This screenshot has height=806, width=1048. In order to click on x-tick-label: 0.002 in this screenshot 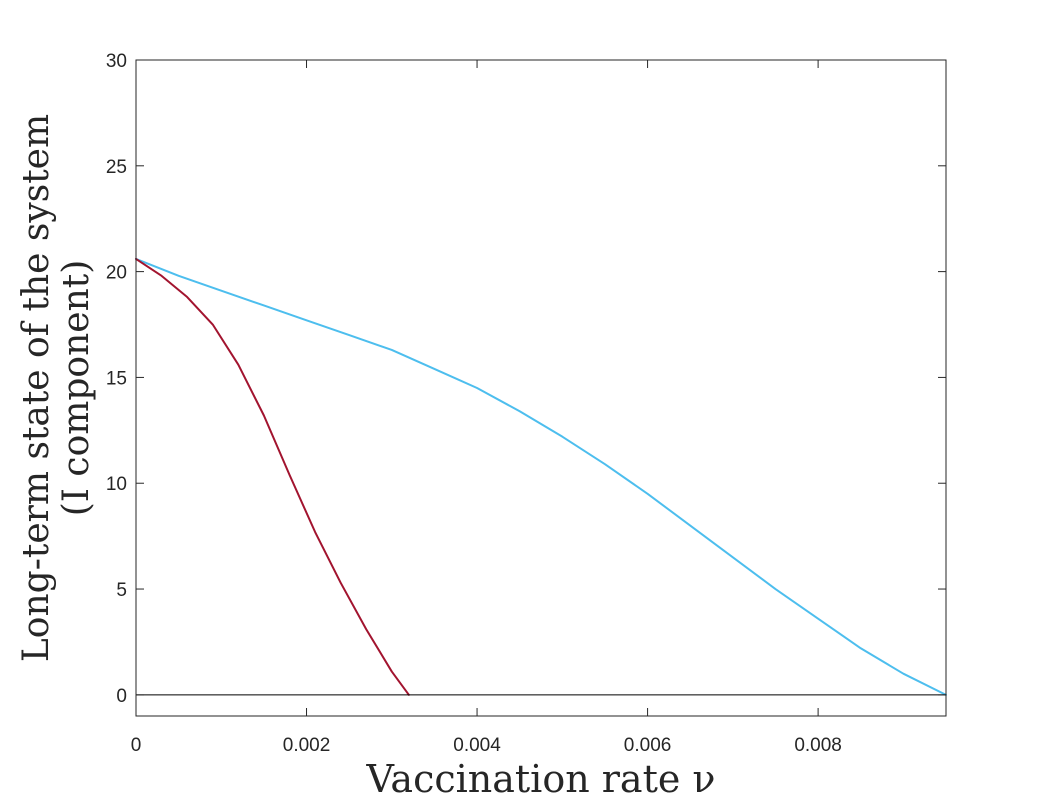, I will do `click(307, 745)`.